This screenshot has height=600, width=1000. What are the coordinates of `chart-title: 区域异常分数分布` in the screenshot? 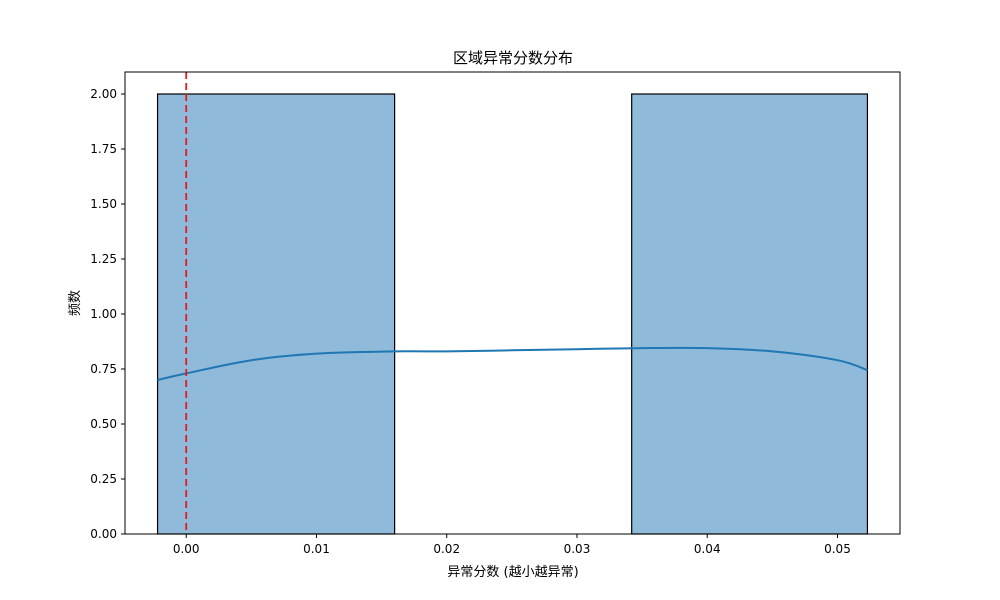 It's located at (513, 58).